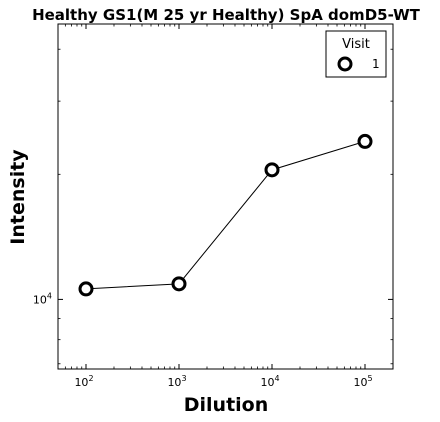 This screenshot has height=422, width=440. Describe the element at coordinates (376, 64) in the screenshot. I see `legend-label: 1` at that location.